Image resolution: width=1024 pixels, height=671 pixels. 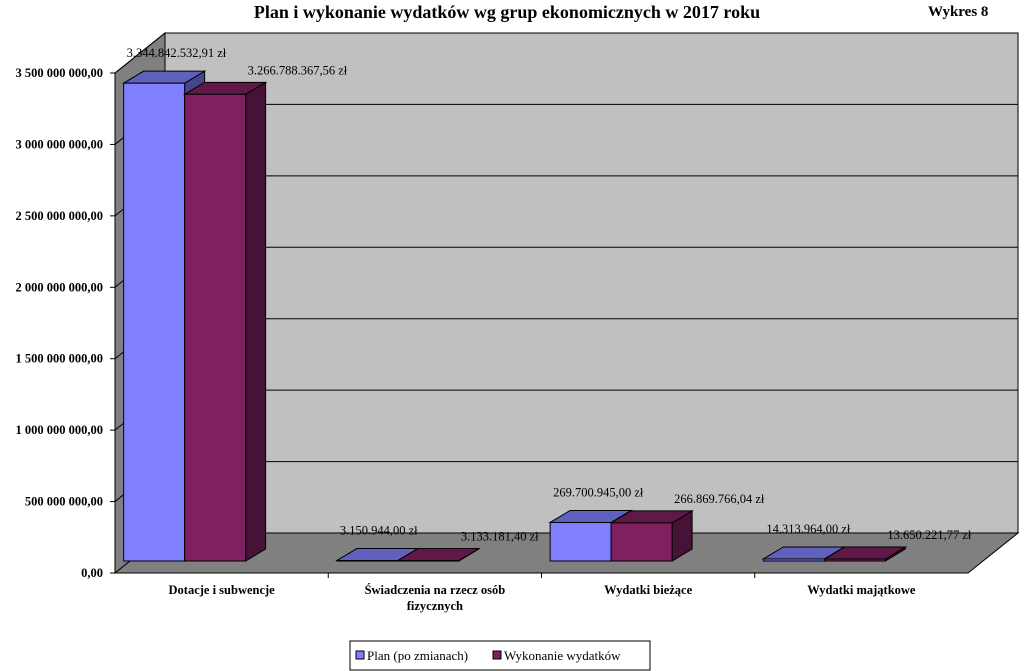 I want to click on x-tick-label: Wydatki bieżące, so click(x=648, y=590).